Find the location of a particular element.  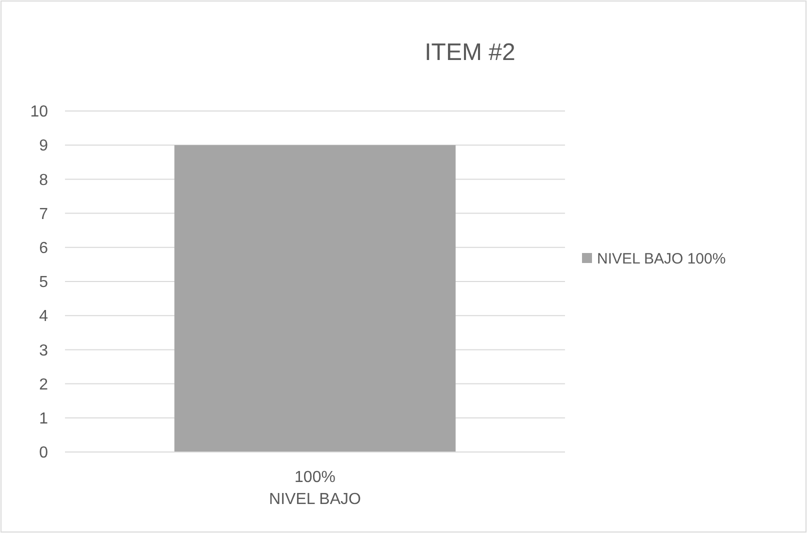

y-tick-label: 8 is located at coordinates (43, 180).